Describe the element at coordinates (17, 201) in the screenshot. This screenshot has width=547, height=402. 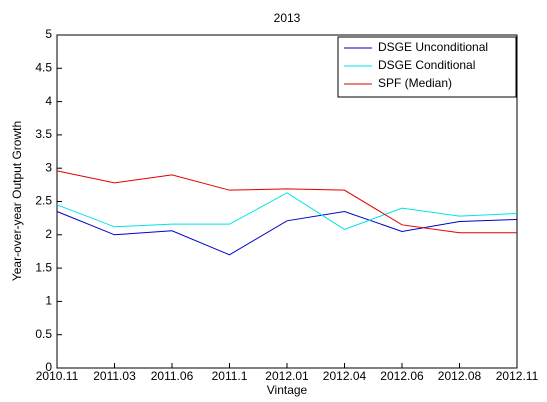
I see `y-axis-label: Year-over-year Output Growth` at that location.